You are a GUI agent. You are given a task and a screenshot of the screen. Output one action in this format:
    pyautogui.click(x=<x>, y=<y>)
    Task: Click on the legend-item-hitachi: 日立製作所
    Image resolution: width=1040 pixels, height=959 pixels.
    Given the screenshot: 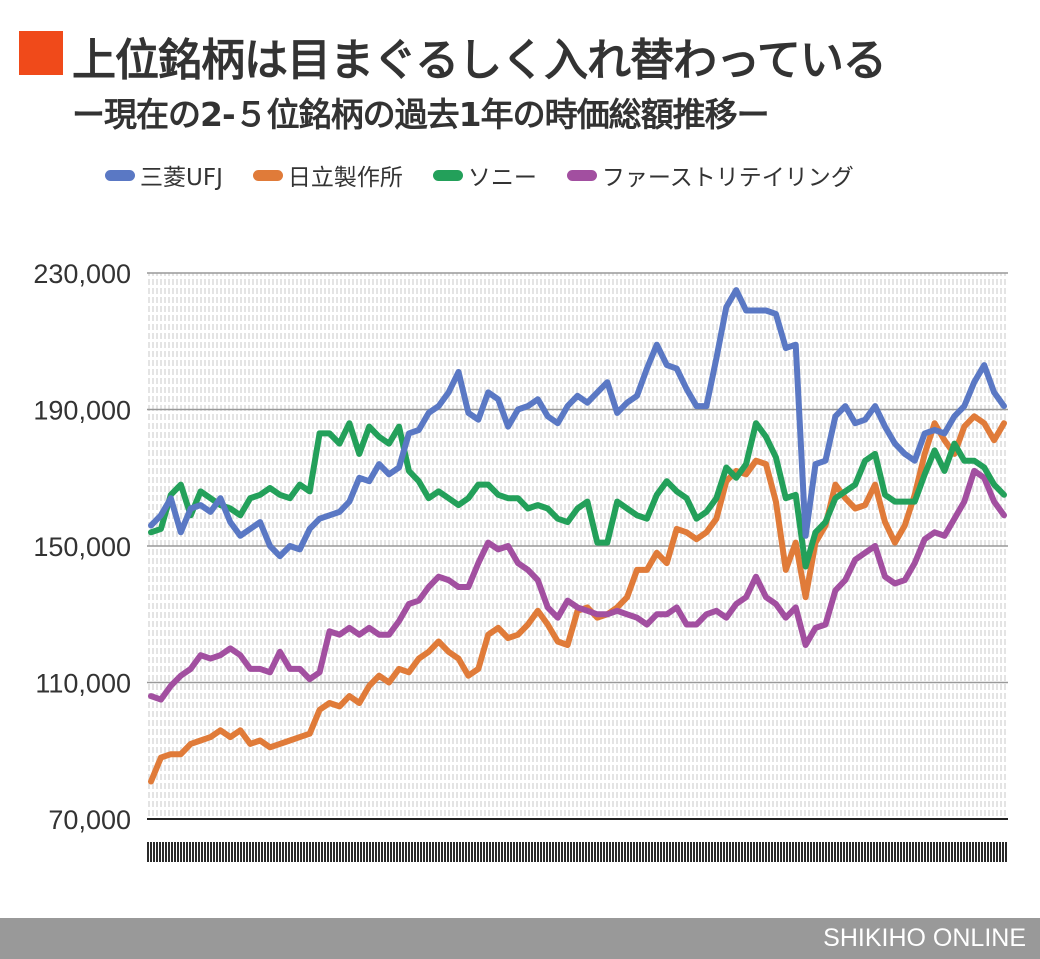 What is the action you would take?
    pyautogui.click(x=327, y=175)
    